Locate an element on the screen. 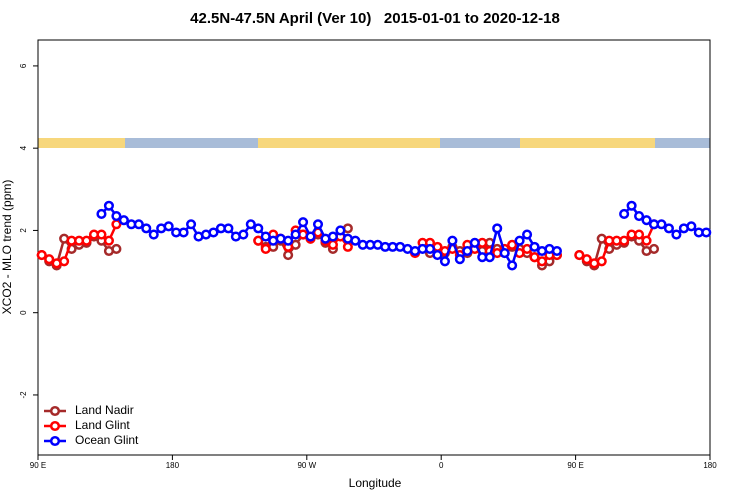 This screenshot has height=500, width=750. legend-label: Land Nadir is located at coordinates (104, 410).